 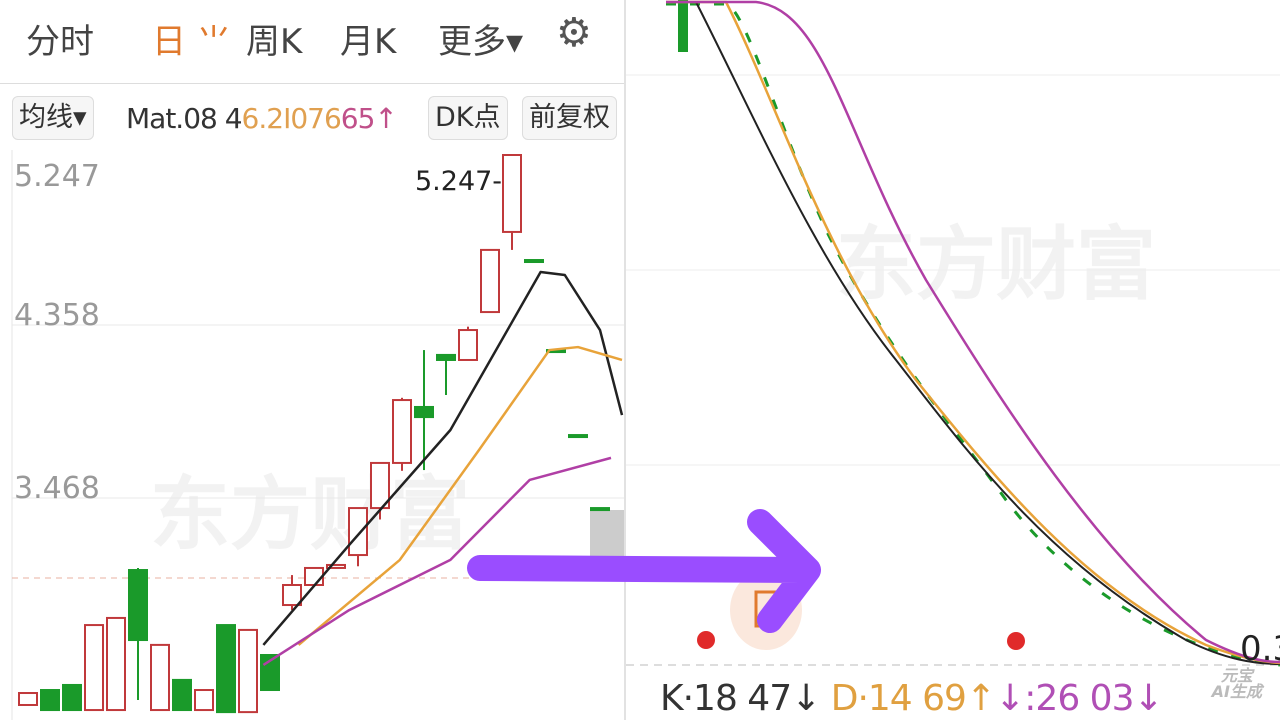 What do you see at coordinates (1236, 683) in the screenshot?
I see `ai-generated-badge: 元宝 AI生成` at bounding box center [1236, 683].